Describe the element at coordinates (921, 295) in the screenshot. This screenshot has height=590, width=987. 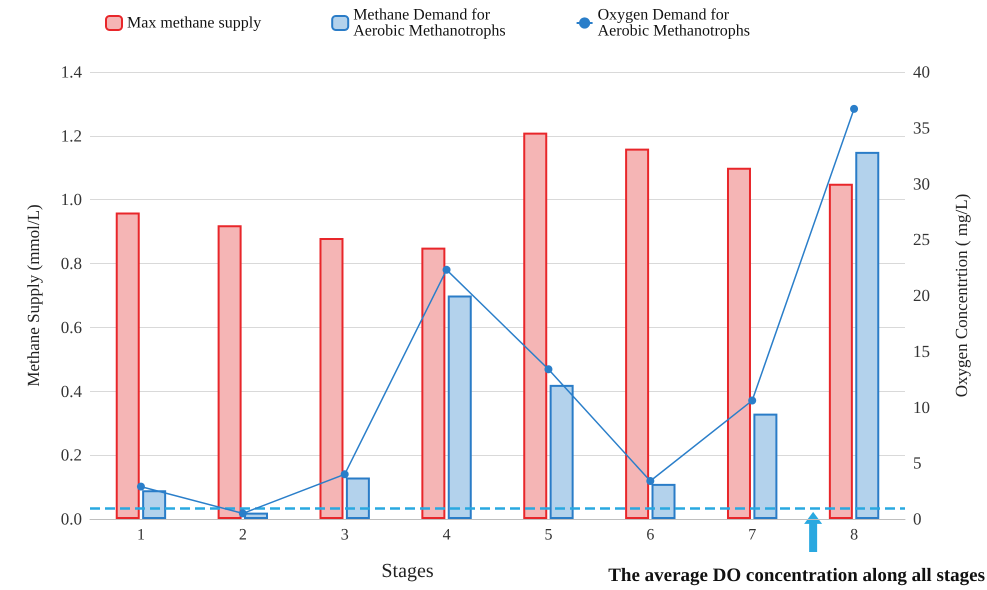
I see `y2-tick-label: 20` at that location.